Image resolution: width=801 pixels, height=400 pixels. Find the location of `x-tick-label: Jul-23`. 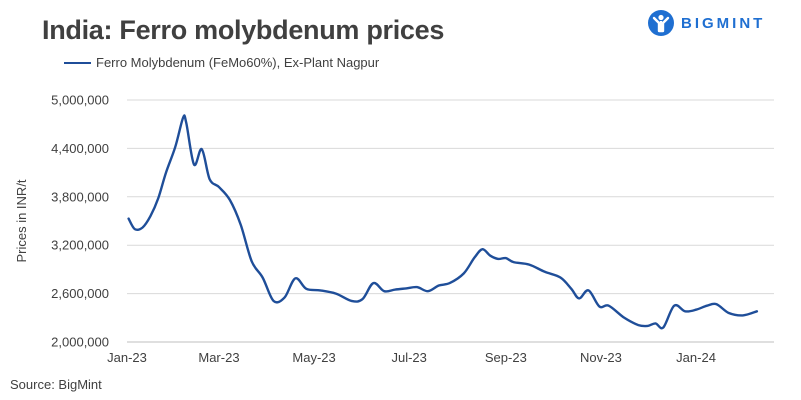

x-tick-label: Jul-23 is located at coordinates (408, 357).